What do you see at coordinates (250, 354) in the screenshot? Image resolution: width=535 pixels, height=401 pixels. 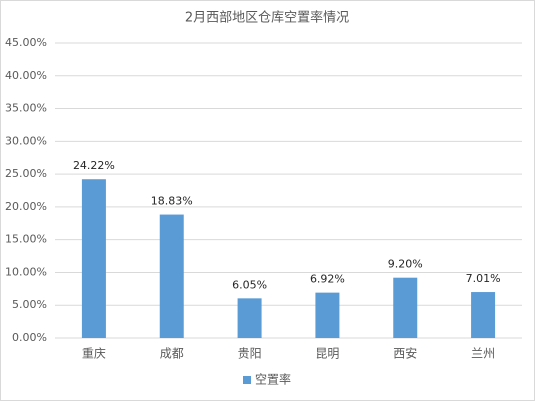 I see `x-tick-label: 贵阳` at bounding box center [250, 354].